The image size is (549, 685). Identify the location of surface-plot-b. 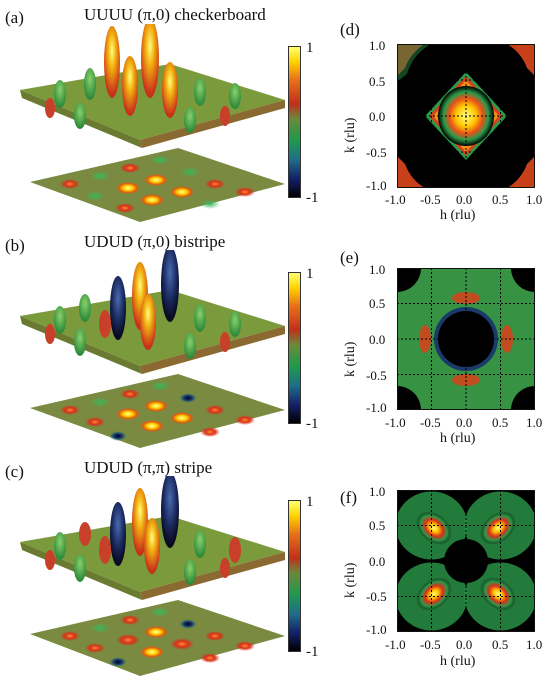
(152, 349).